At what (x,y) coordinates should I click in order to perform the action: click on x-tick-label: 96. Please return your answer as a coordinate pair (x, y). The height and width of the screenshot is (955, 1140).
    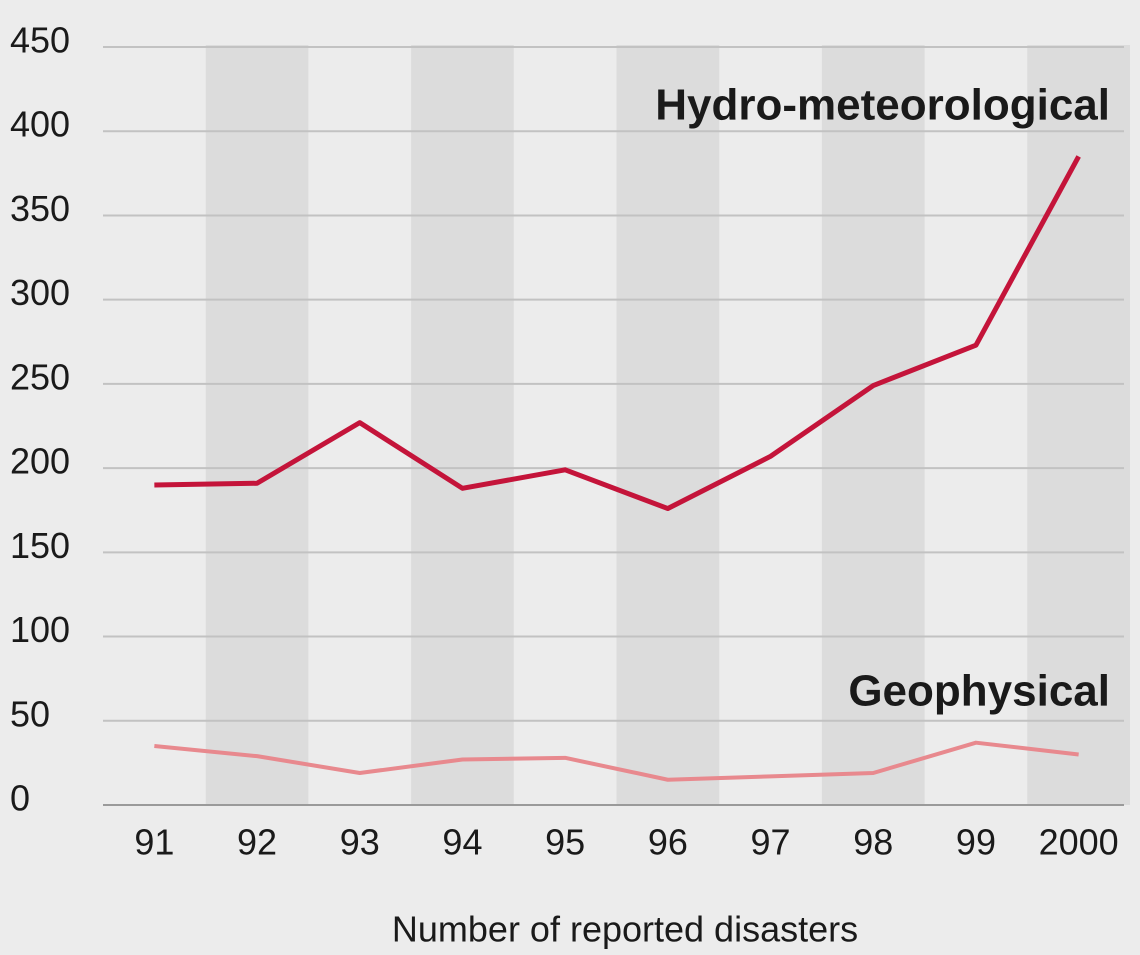
    Looking at the image, I should click on (668, 842).